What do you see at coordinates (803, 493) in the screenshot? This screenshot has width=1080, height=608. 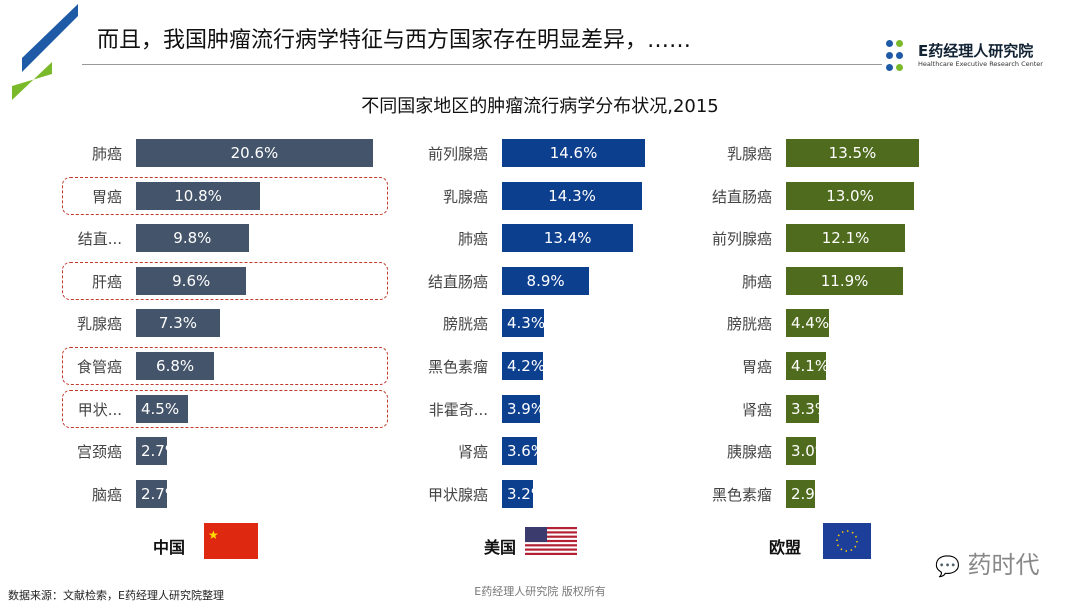 I see `data-label: 2.9%` at bounding box center [803, 493].